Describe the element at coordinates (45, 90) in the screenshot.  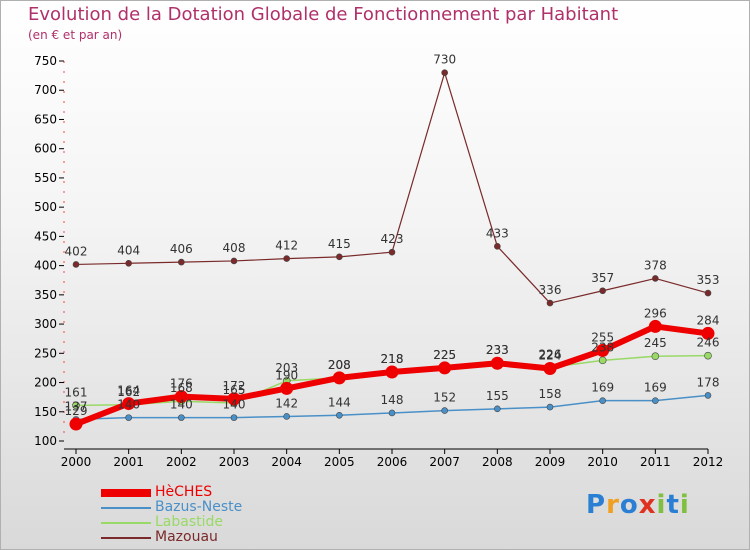
I see `y-tick-label: 700` at that location.